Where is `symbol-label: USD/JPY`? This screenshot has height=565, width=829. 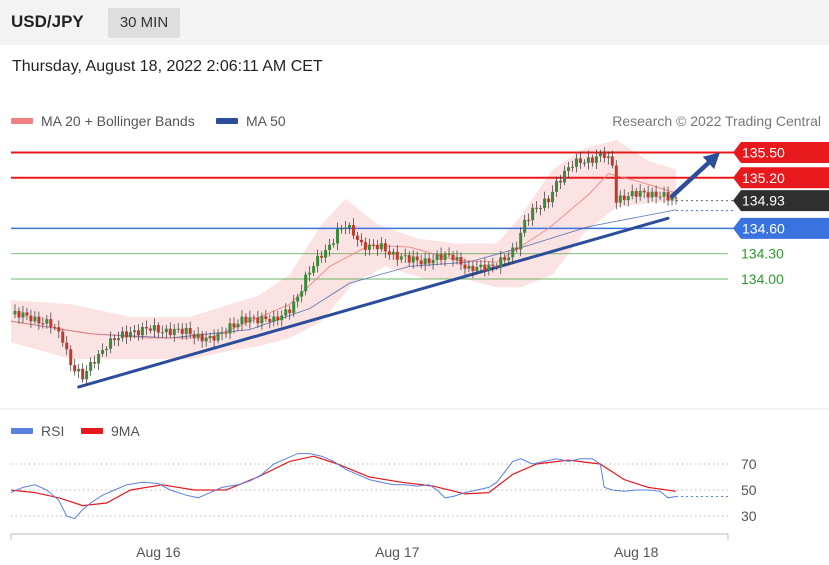 symbol-label: USD/JPY is located at coordinates (47, 21).